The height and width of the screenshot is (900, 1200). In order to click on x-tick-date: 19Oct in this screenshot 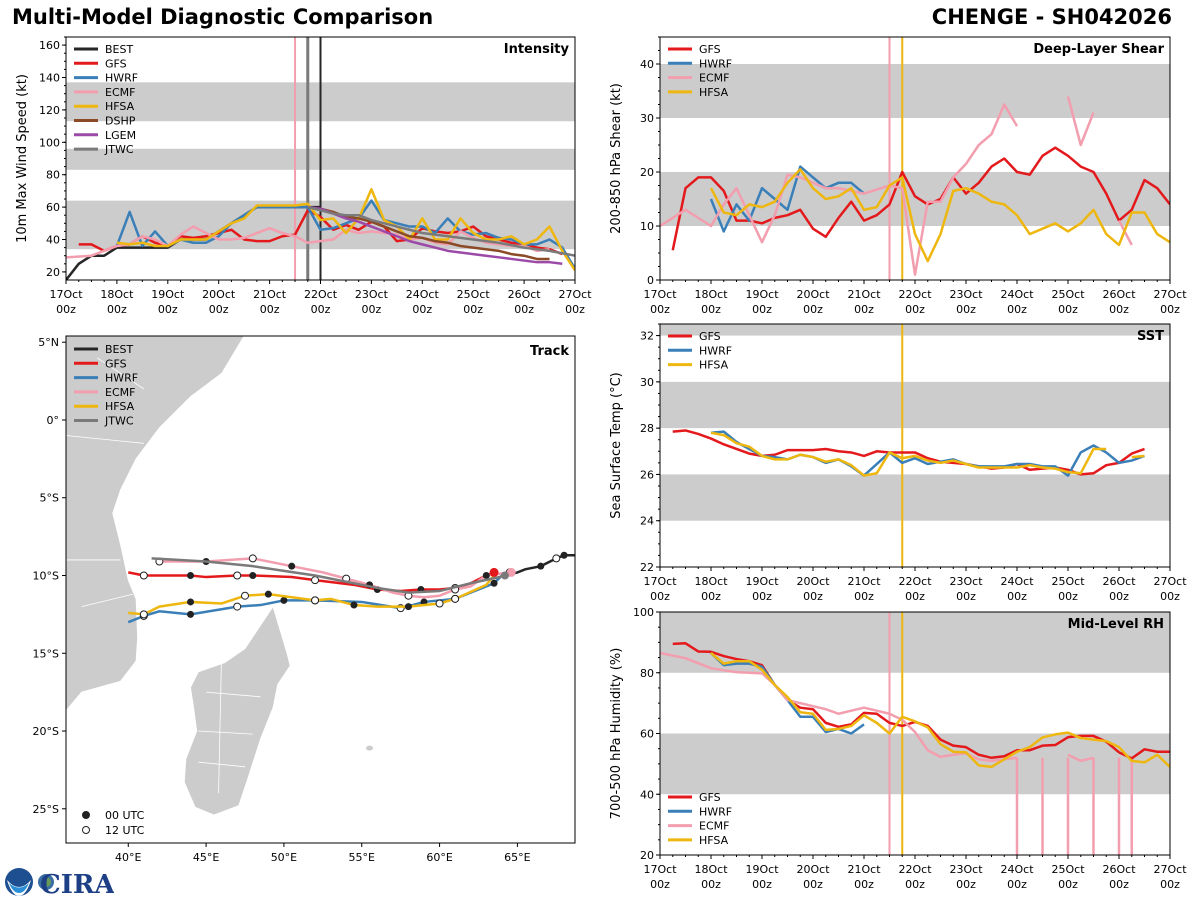, I will do `click(168, 294)`.